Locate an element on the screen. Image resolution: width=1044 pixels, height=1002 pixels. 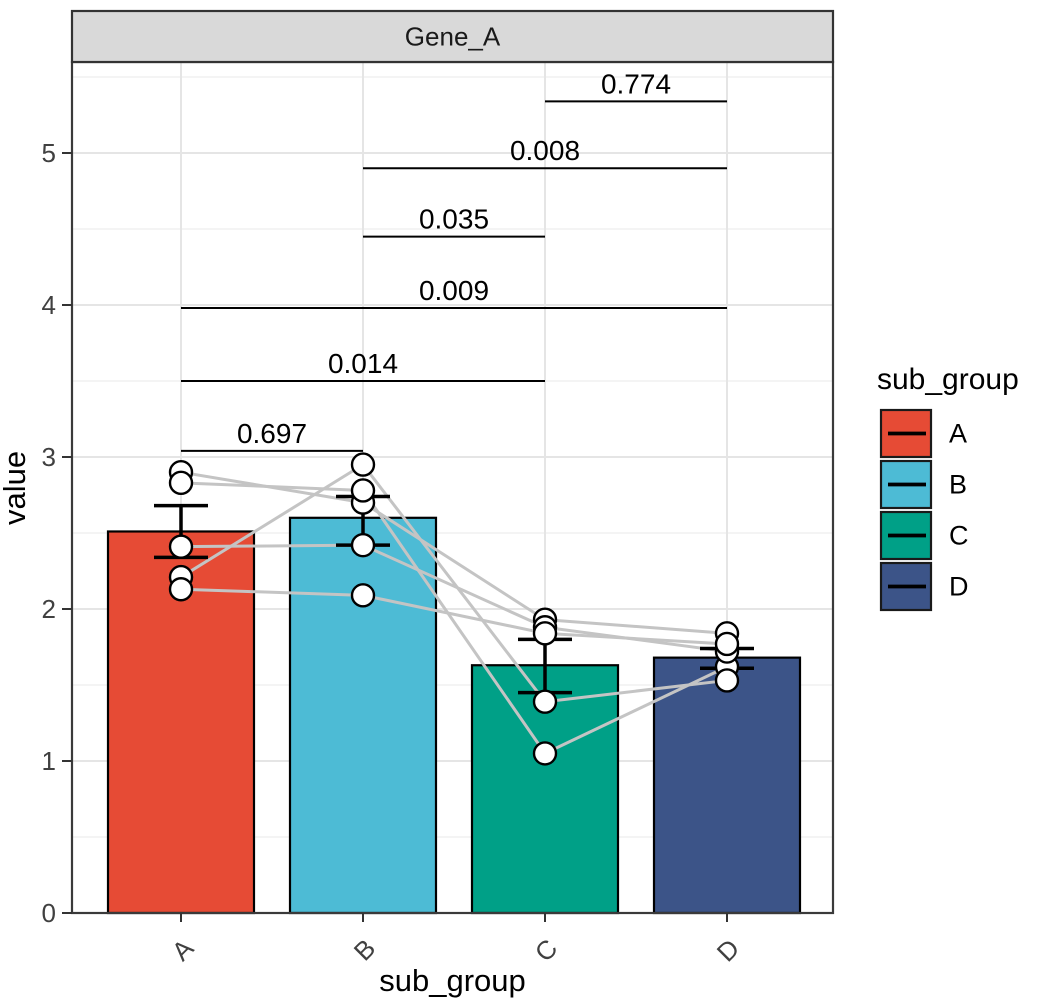
facet-strip is located at coordinates (452, 36).